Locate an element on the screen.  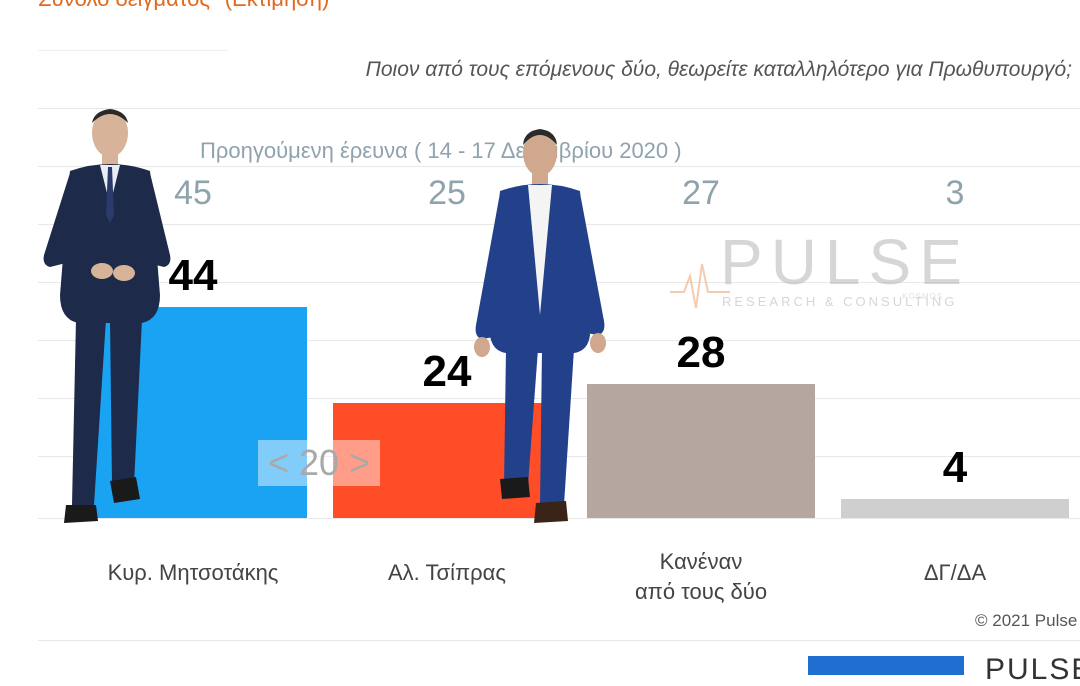
header-top-text: Σύνολο δείγματος* (Εκτίμηση) is located at coordinates (183, 6).